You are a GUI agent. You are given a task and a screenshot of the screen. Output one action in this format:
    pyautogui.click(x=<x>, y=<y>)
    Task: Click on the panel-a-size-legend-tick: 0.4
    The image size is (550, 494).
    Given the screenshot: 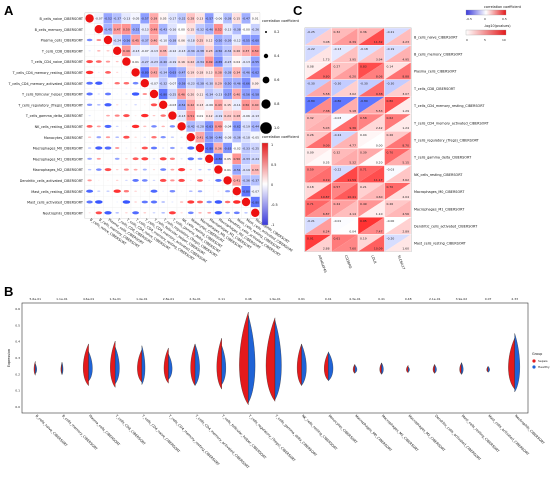 What is the action you would take?
    pyautogui.click(x=276, y=56)
    